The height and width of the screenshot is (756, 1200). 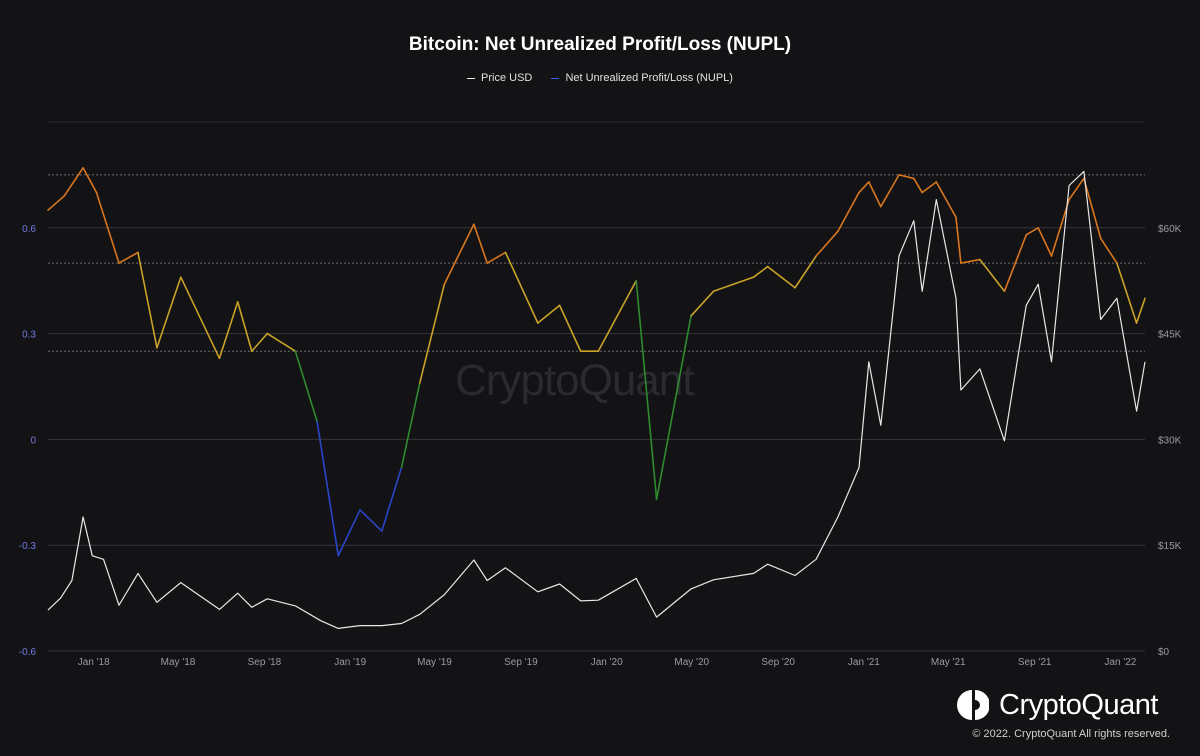 What do you see at coordinates (1071, 734) in the screenshot?
I see `copyright-text: © 2022. CryptoQuant All rights reserved.` at bounding box center [1071, 734].